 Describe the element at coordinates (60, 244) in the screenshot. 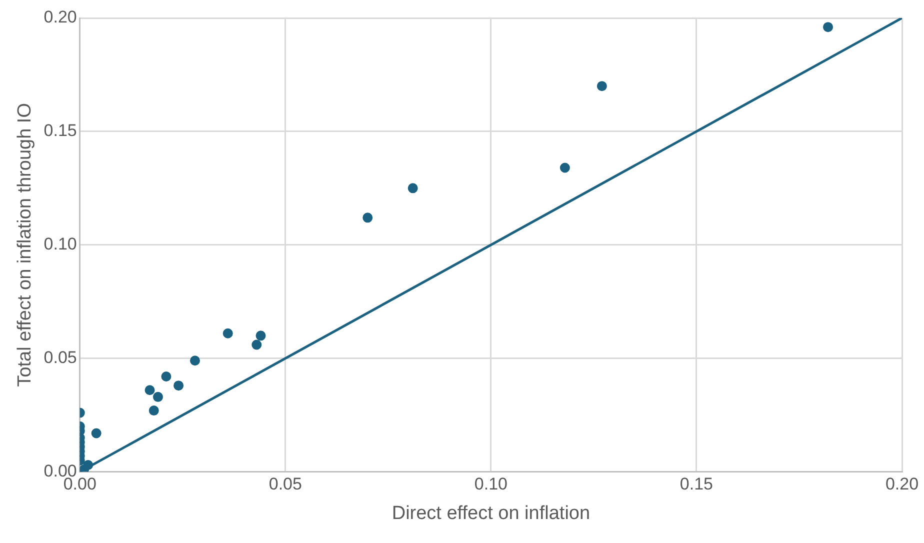

I see `y-tick-label: 0.10` at that location.